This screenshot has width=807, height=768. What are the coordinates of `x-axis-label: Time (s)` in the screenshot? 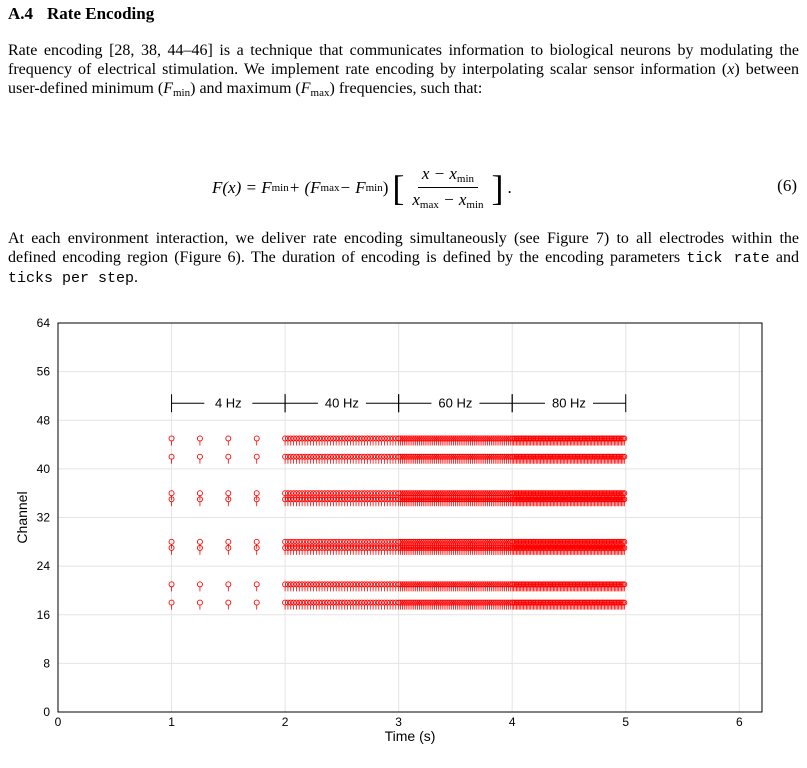 It's located at (410, 736).